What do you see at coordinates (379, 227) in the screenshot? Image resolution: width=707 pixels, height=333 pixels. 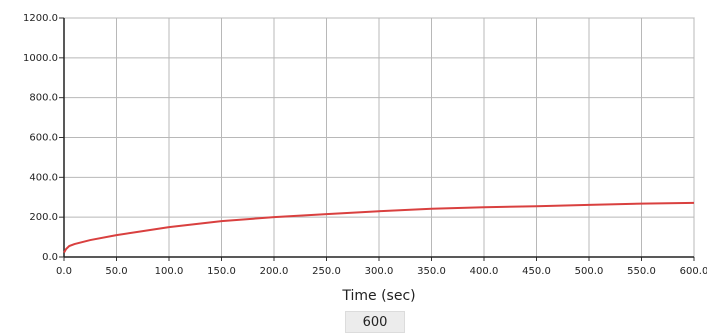 I see `data-line` at bounding box center [379, 227].